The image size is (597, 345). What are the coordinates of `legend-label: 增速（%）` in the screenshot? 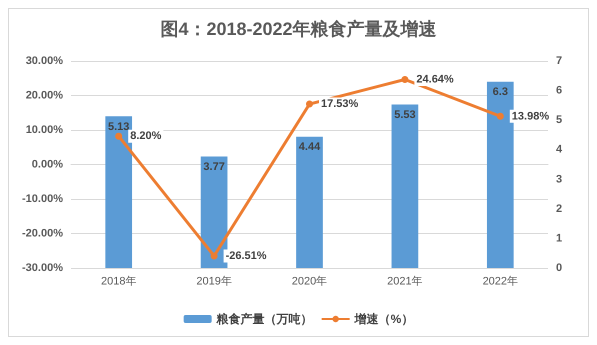 It's located at (384, 319).